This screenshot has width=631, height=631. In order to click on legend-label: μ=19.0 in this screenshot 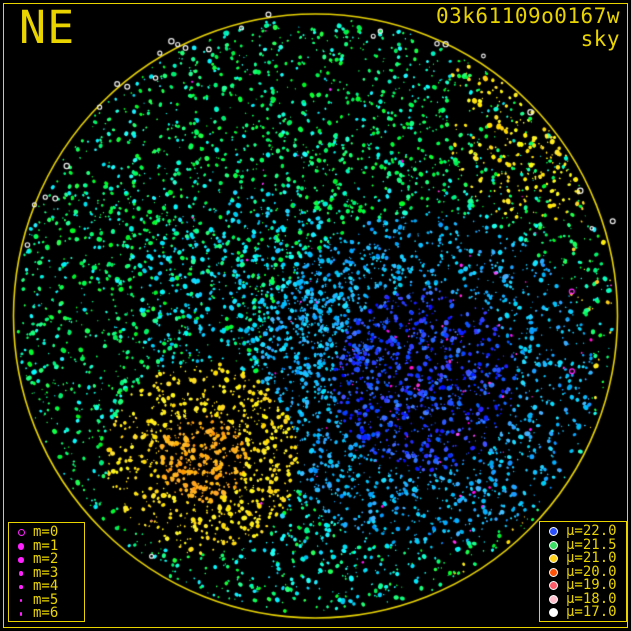, I will do `click(591, 585)`.